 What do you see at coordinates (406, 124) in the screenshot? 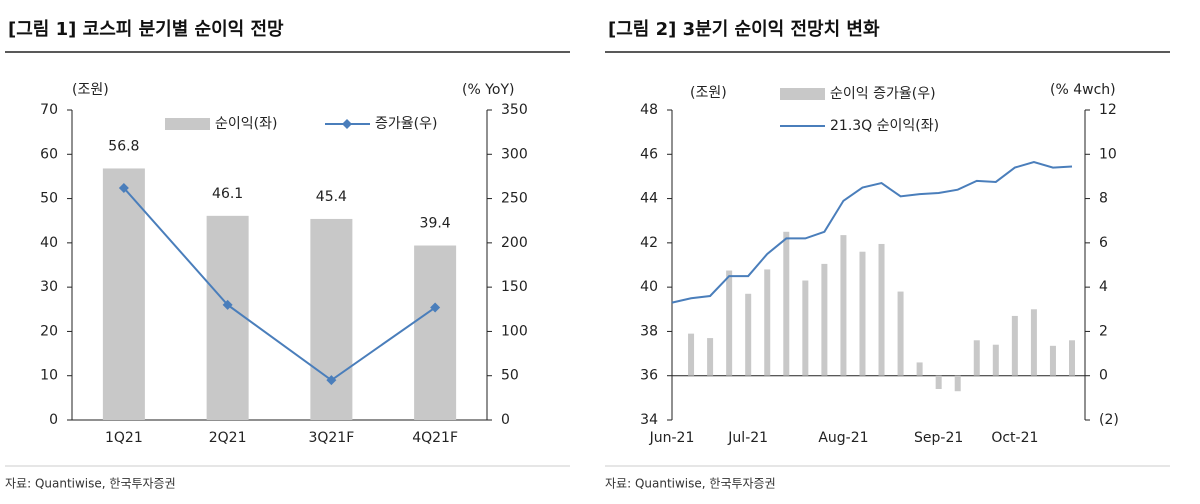
I see `legend-label: 증가율(우)` at bounding box center [406, 124].